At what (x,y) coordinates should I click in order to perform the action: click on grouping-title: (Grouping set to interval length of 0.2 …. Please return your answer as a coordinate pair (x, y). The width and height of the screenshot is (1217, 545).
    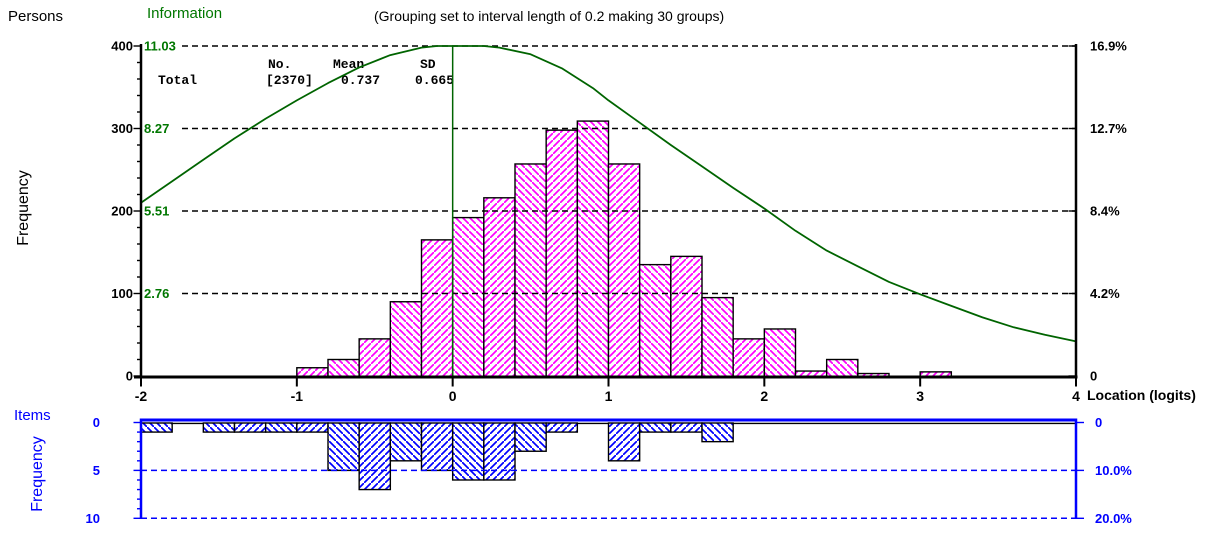
    Looking at the image, I should click on (549, 16).